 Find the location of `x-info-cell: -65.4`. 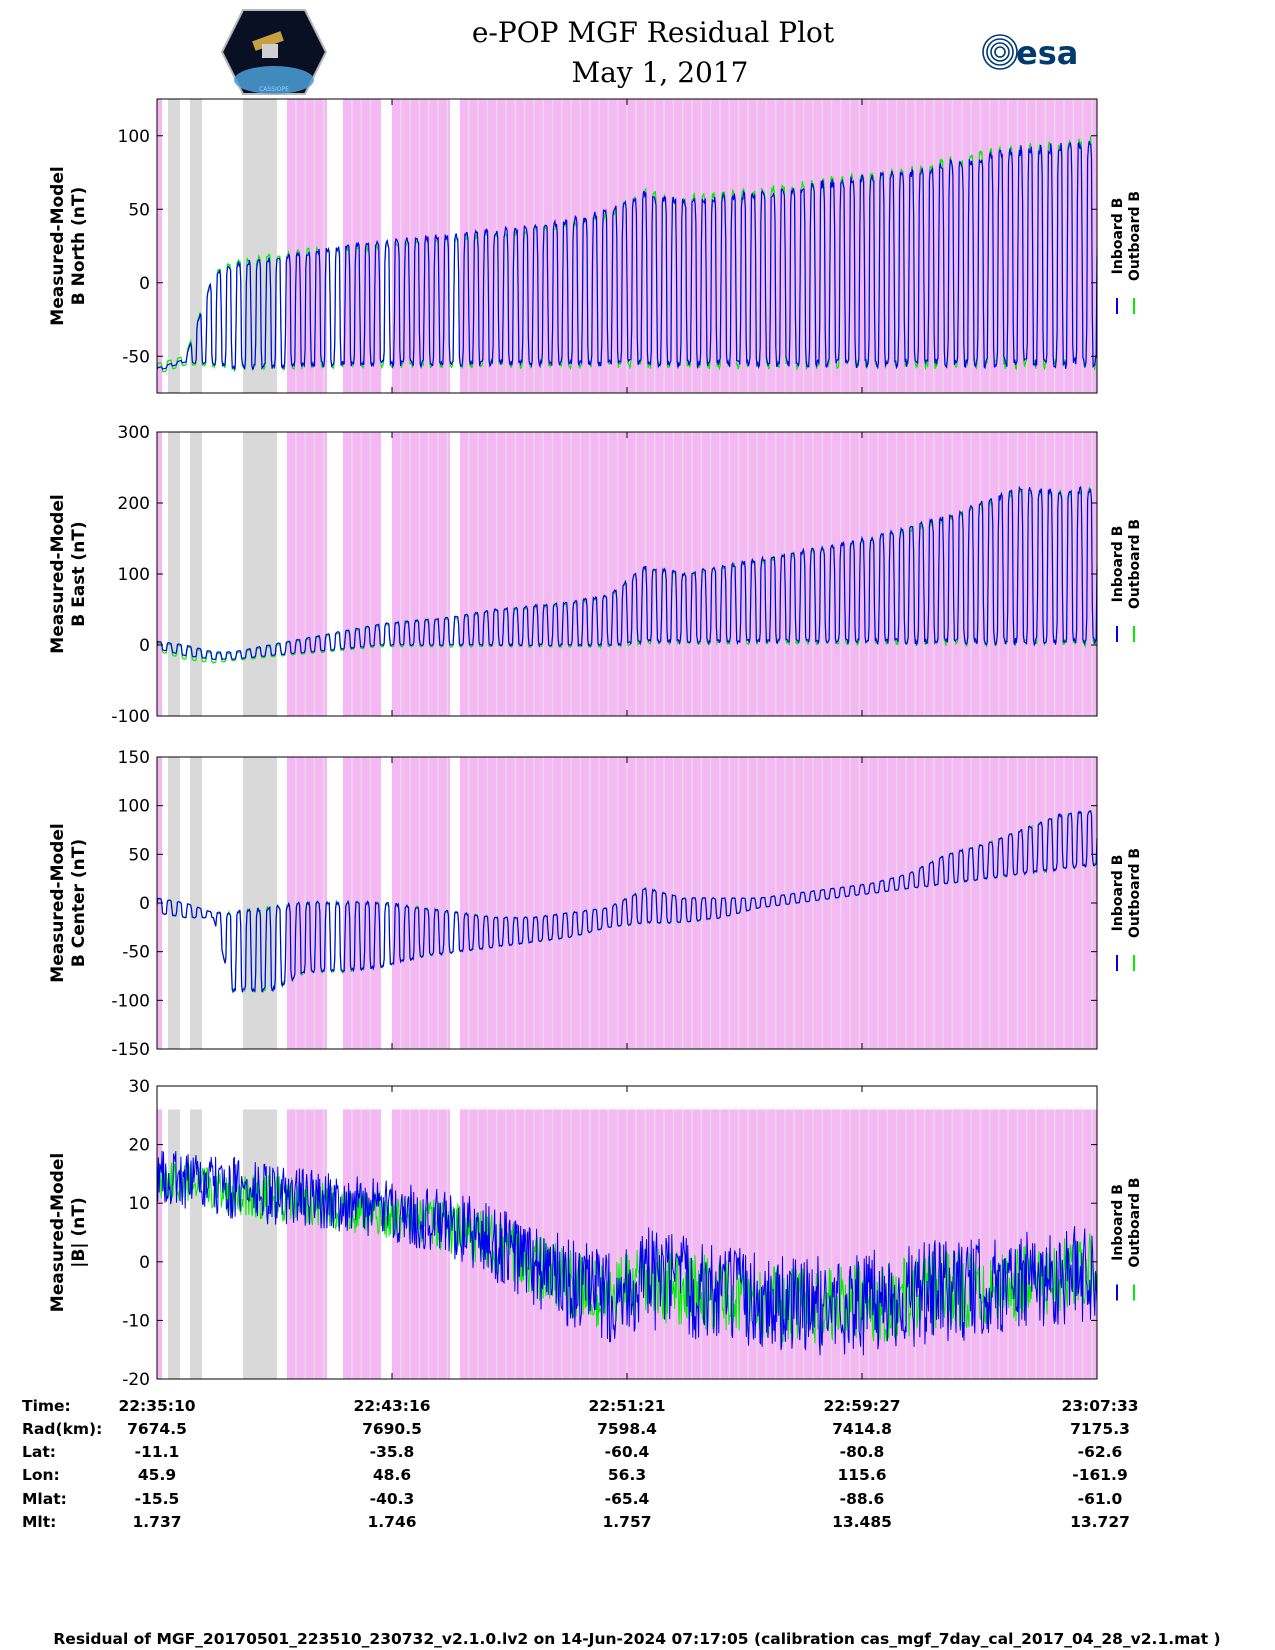

x-info-cell: -65.4 is located at coordinates (627, 1499).